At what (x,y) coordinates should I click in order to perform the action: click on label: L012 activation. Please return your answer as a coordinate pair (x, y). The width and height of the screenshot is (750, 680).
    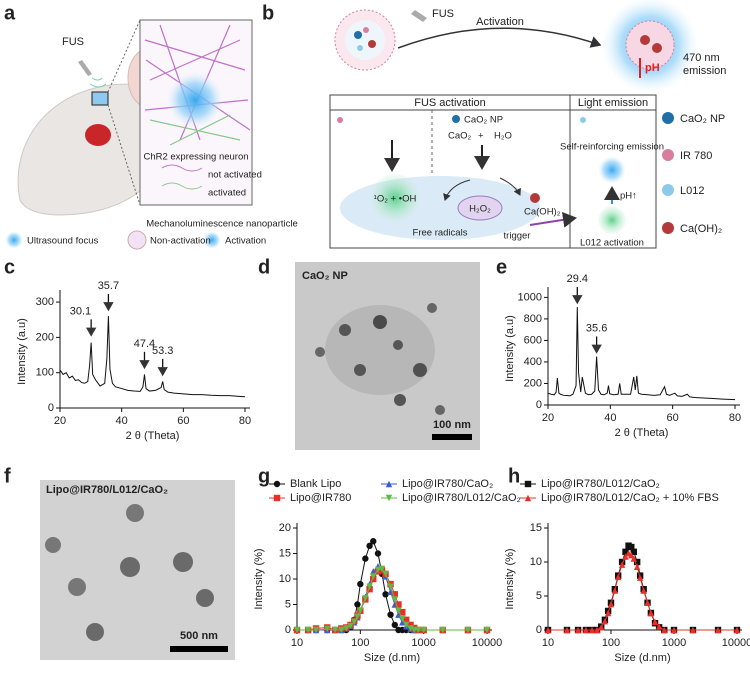
    Looking at the image, I should click on (612, 243).